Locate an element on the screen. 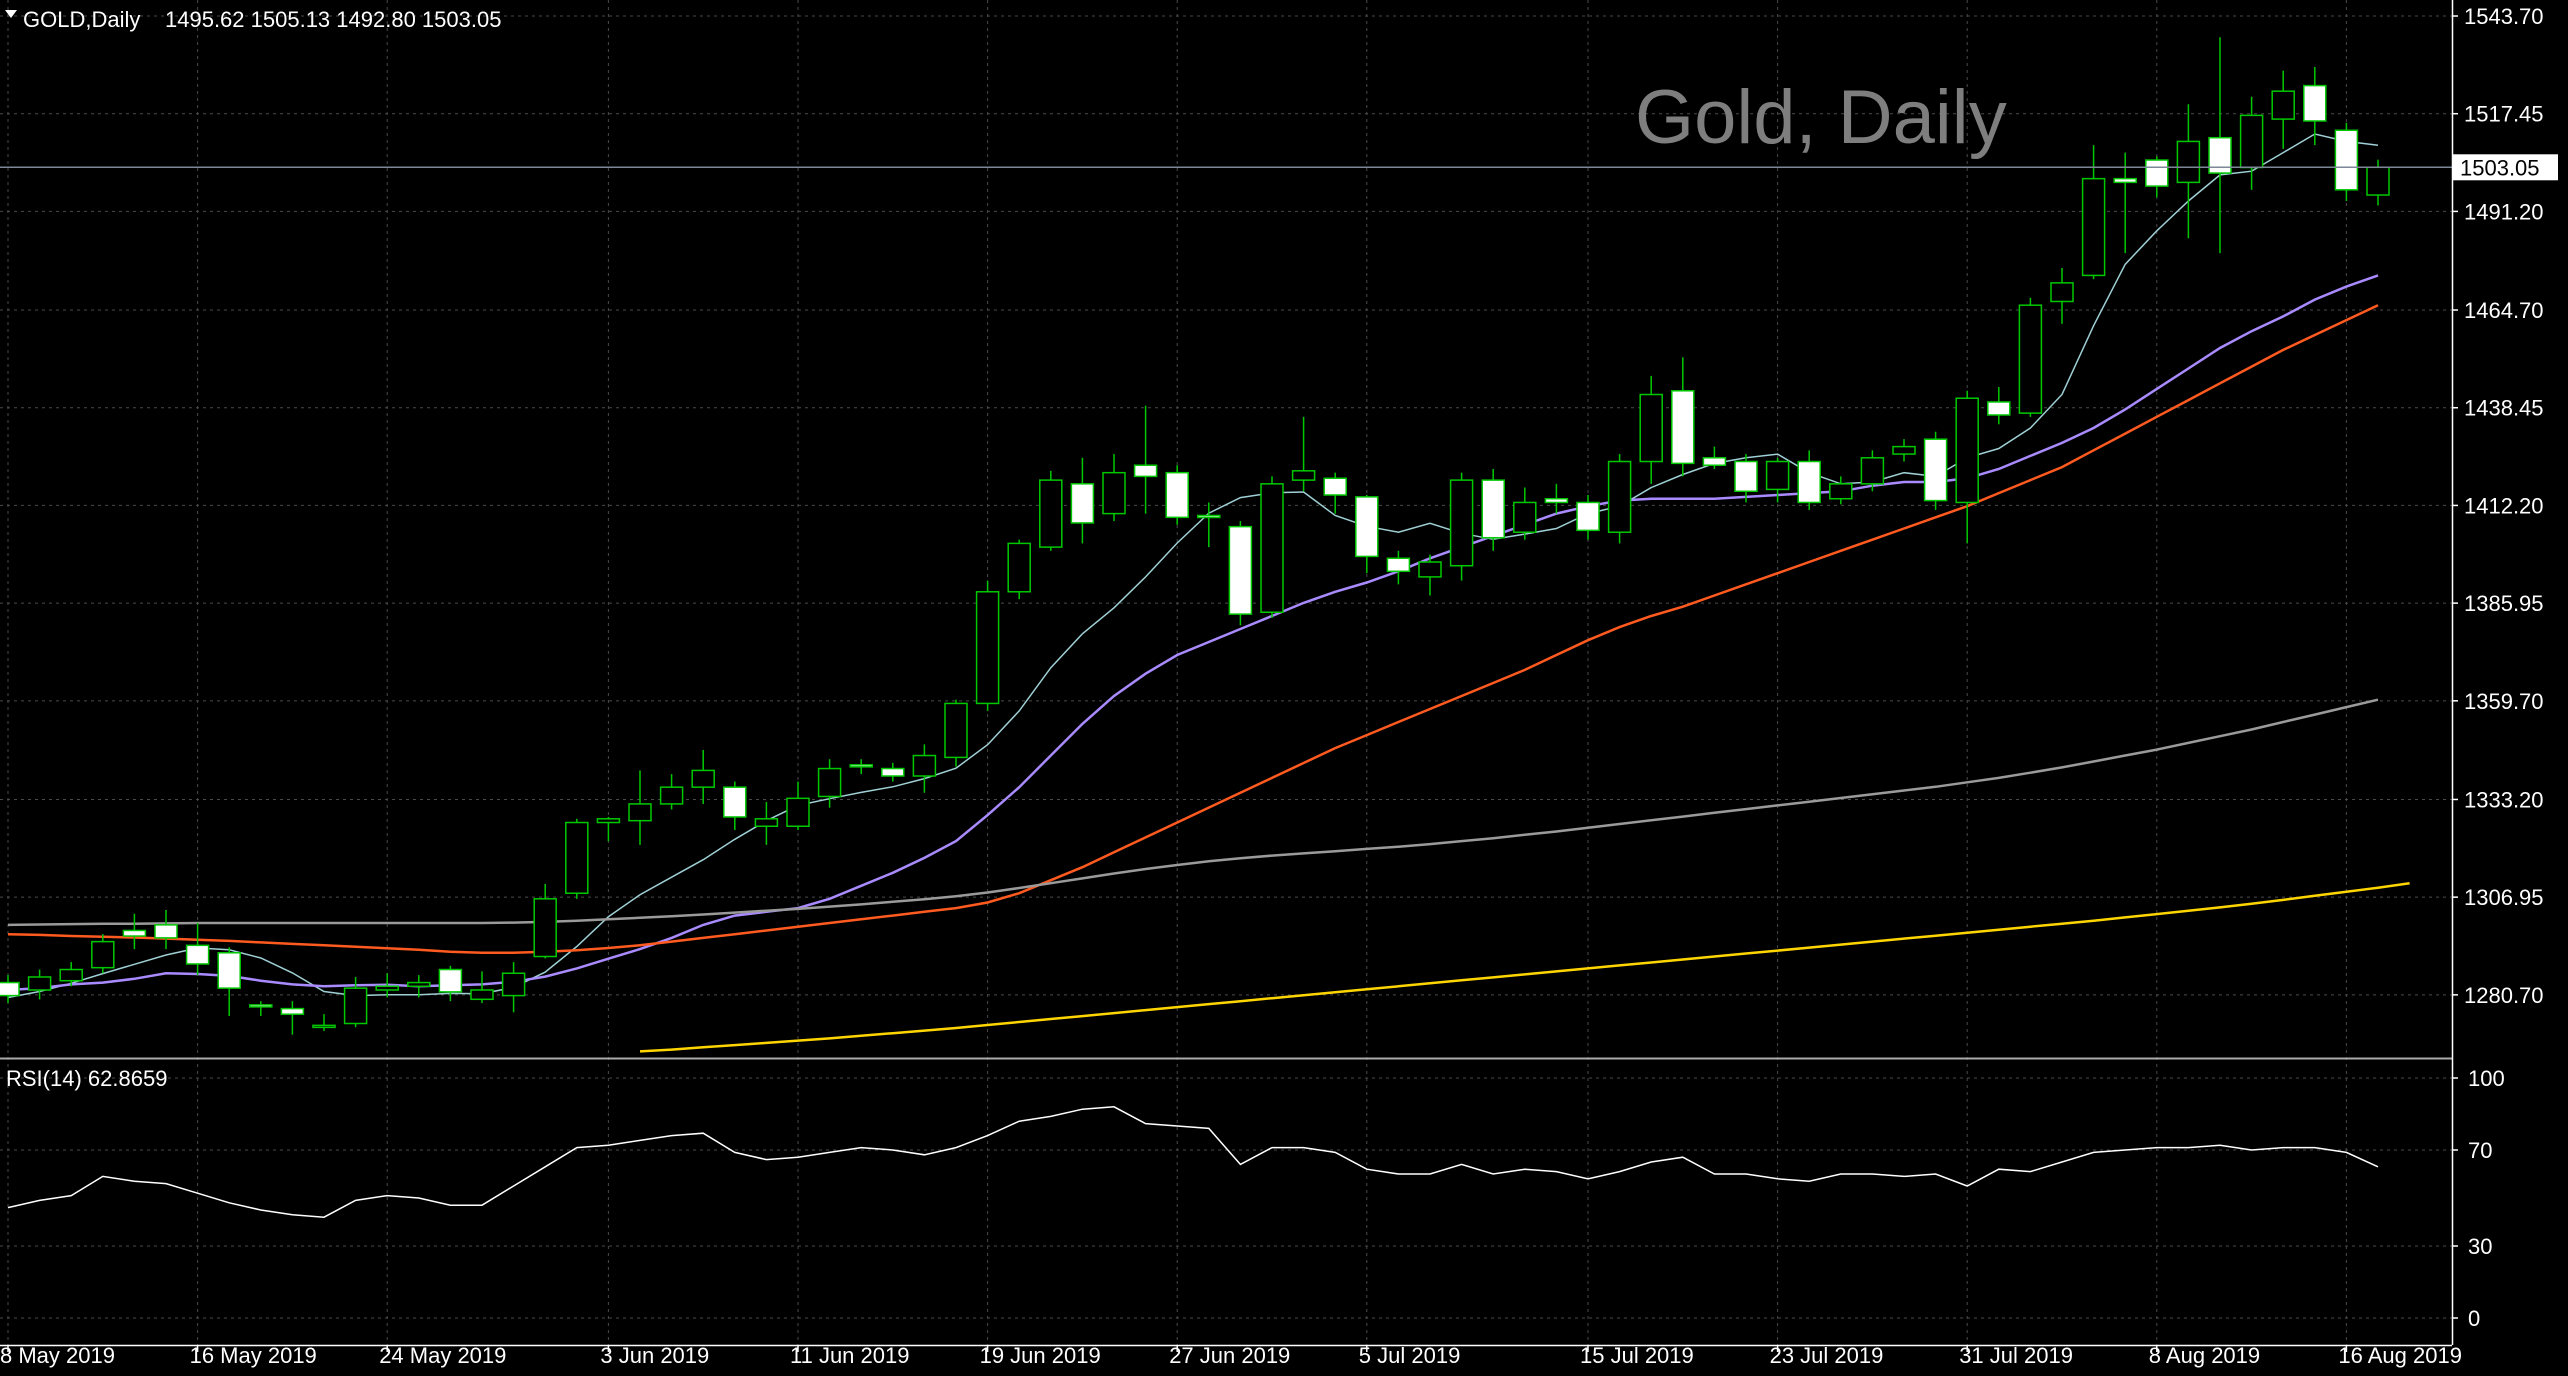 This screenshot has height=1376, width=2568. time-tick-label: 16 May 2019 is located at coordinates (253, 1355).